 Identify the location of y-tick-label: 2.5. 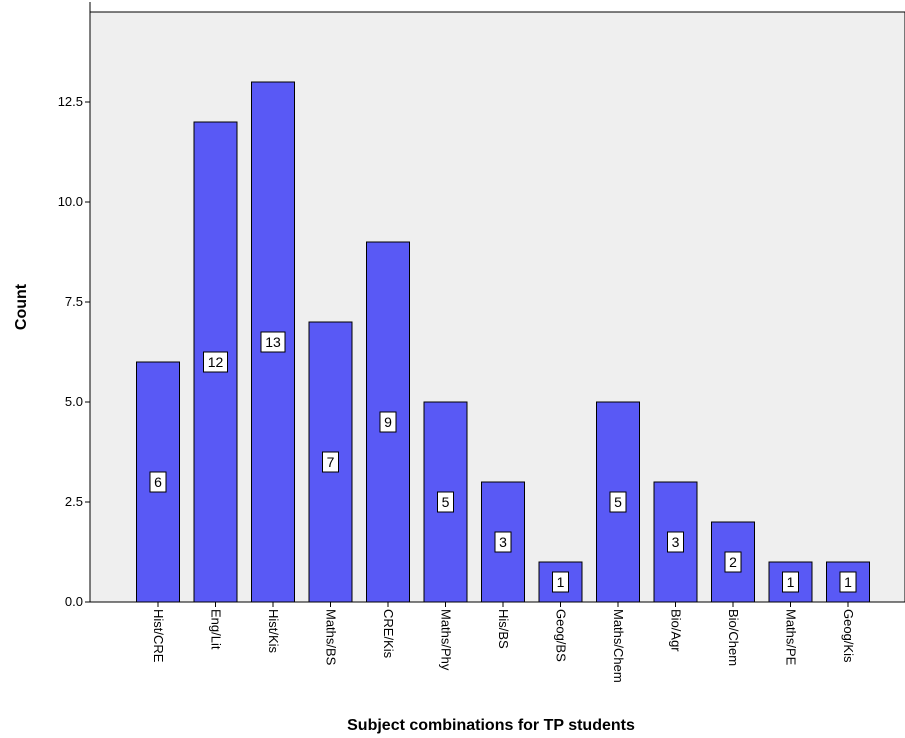
(74, 501).